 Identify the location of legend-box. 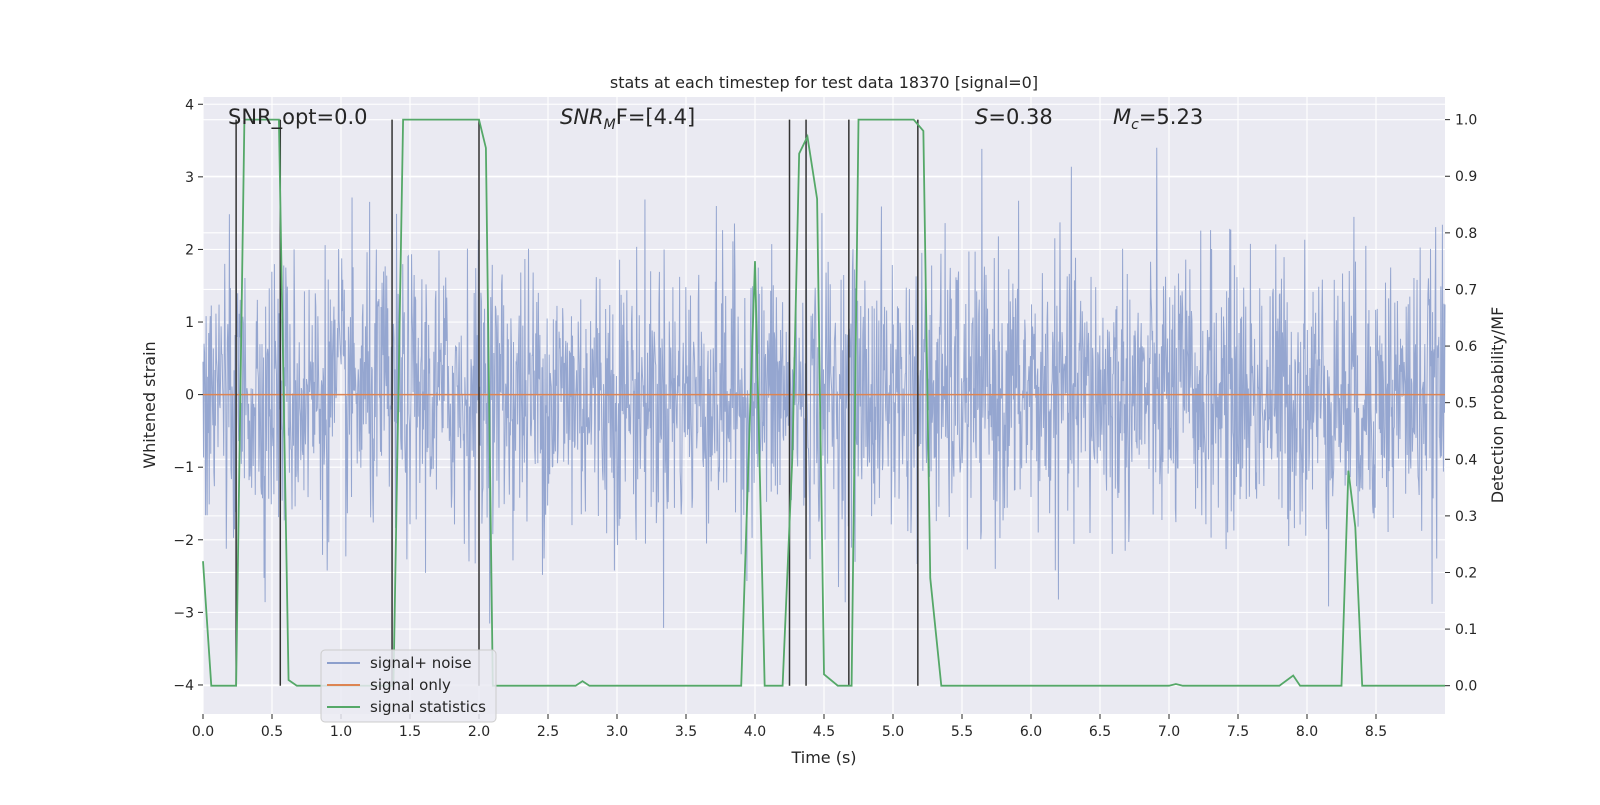
(408, 686).